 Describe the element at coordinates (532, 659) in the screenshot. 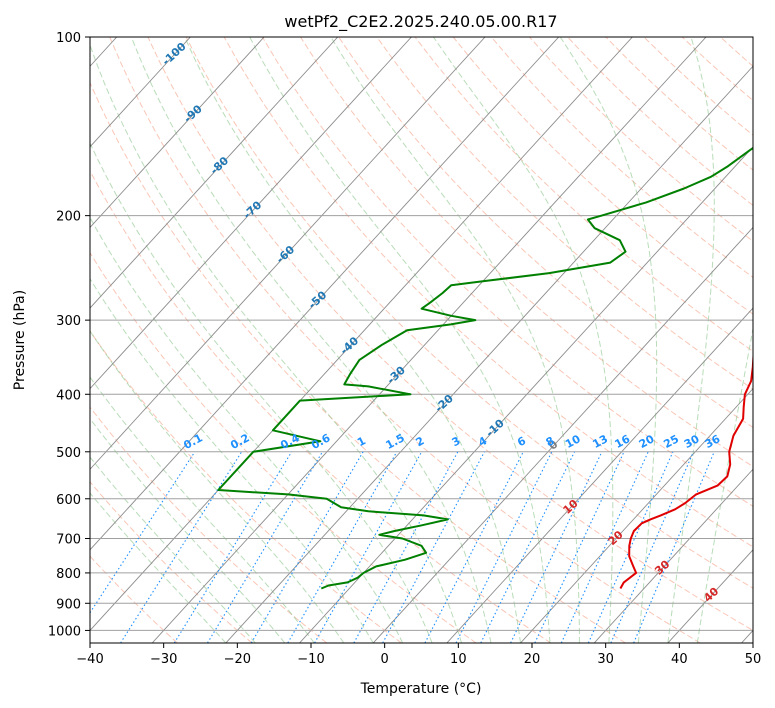

I see `x-tick-label: 20` at that location.